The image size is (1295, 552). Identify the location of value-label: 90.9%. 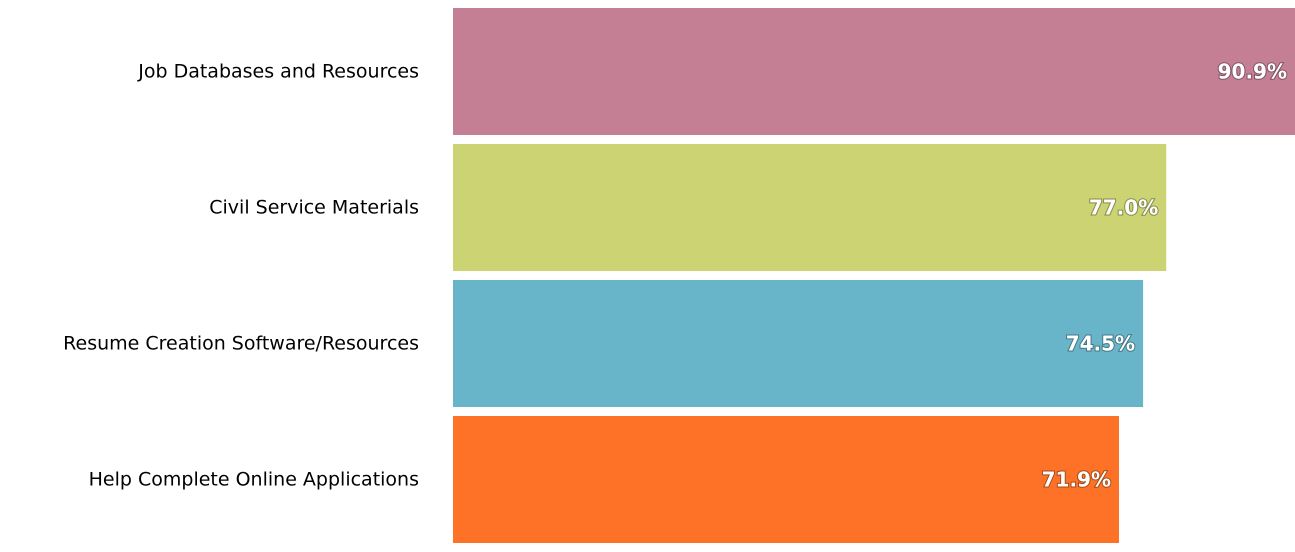
(1252, 72).